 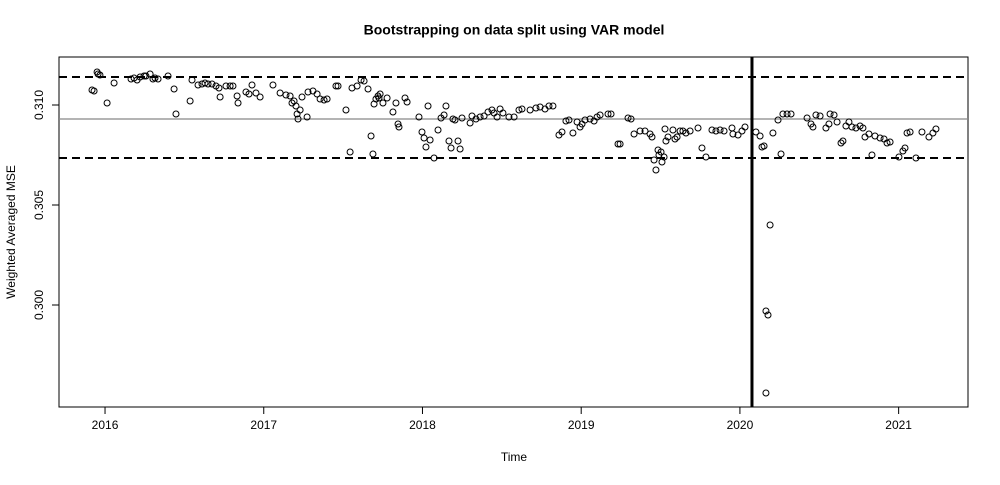 What do you see at coordinates (39, 205) in the screenshot?
I see `y-tick-label: 0.305` at bounding box center [39, 205].